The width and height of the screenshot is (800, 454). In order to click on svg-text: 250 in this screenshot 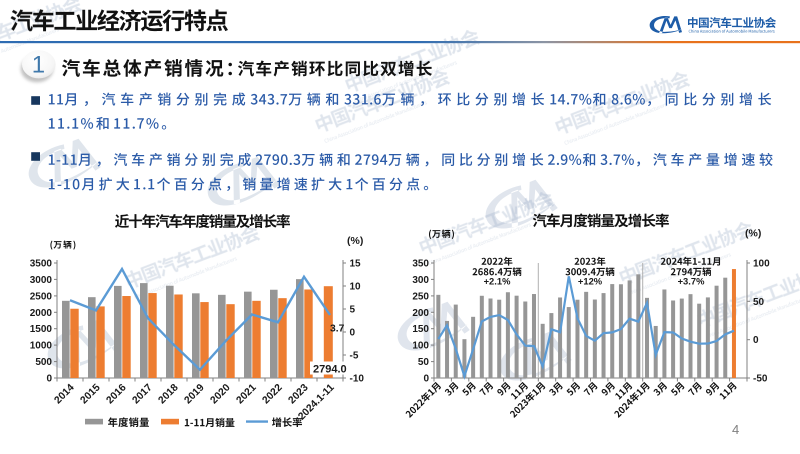, I will do `click(420, 296)`.